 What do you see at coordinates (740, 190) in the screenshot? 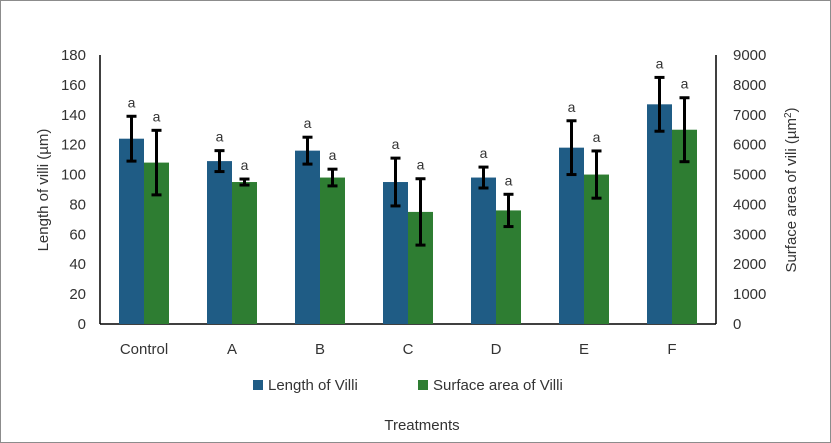
I see `y-axis-right: 0 1000 2000 3000 4000 5000 6000 7000 8000 9000` at bounding box center [740, 190].